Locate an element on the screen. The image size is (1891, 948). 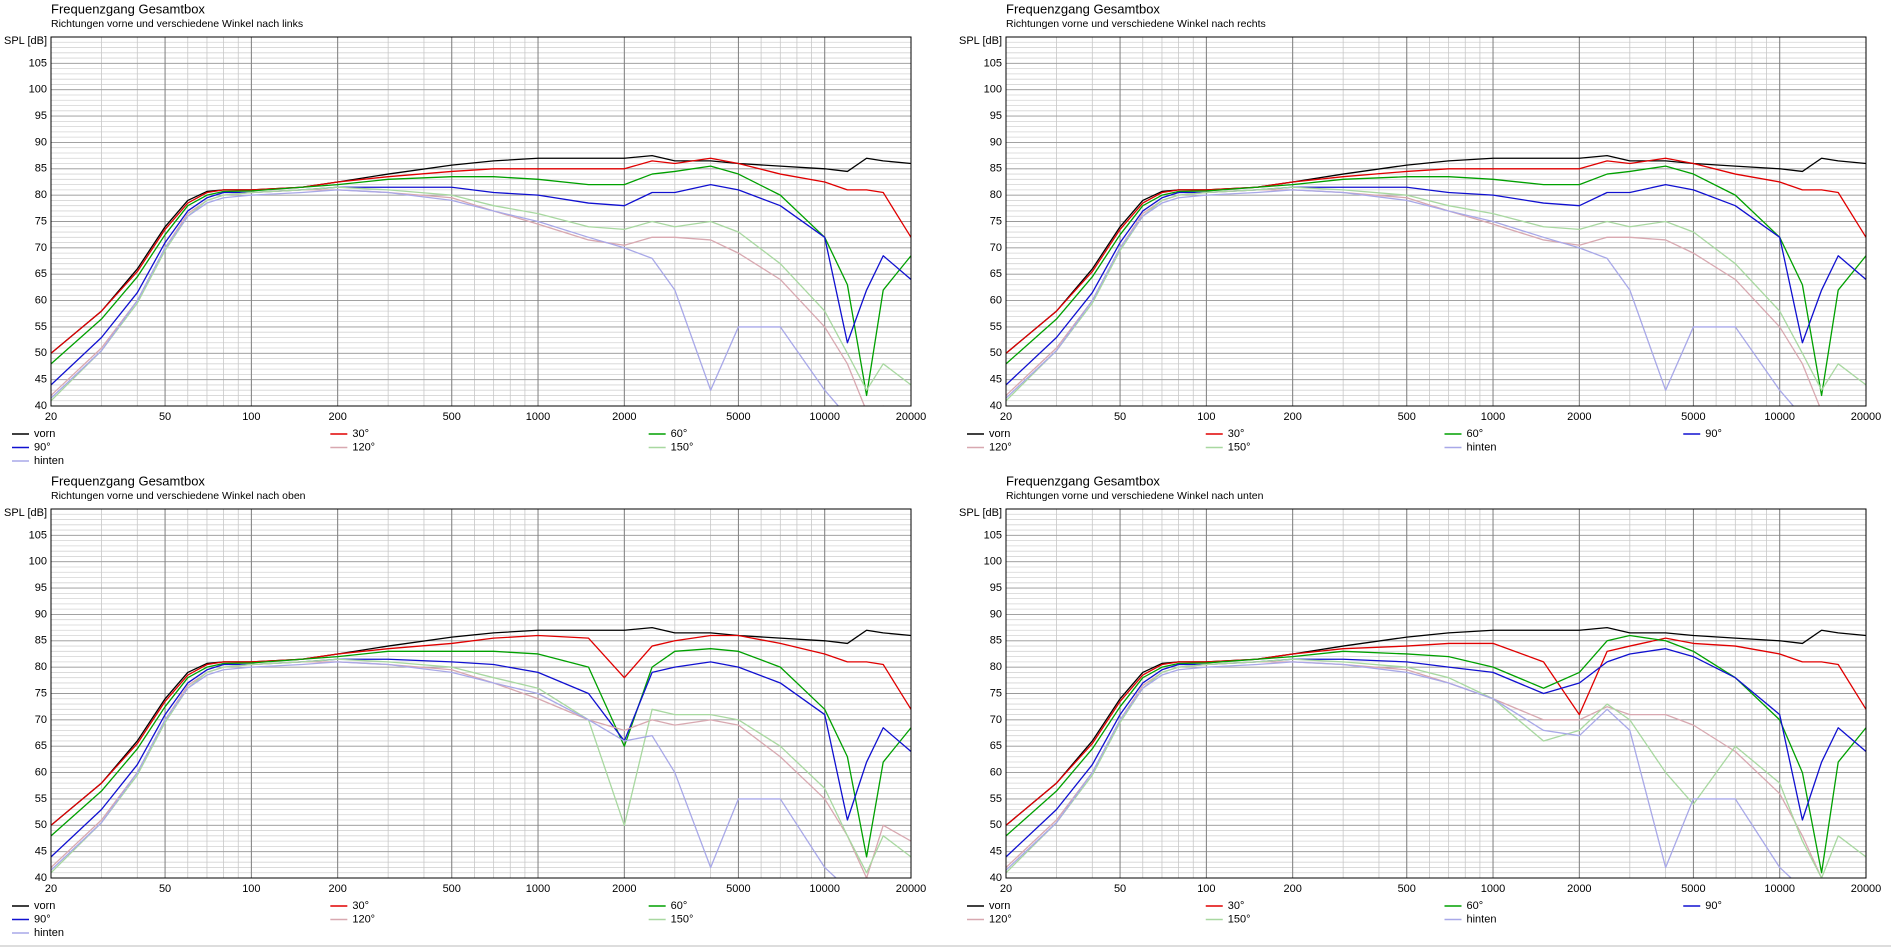
legend-label: 90° is located at coordinates (1713, 906).